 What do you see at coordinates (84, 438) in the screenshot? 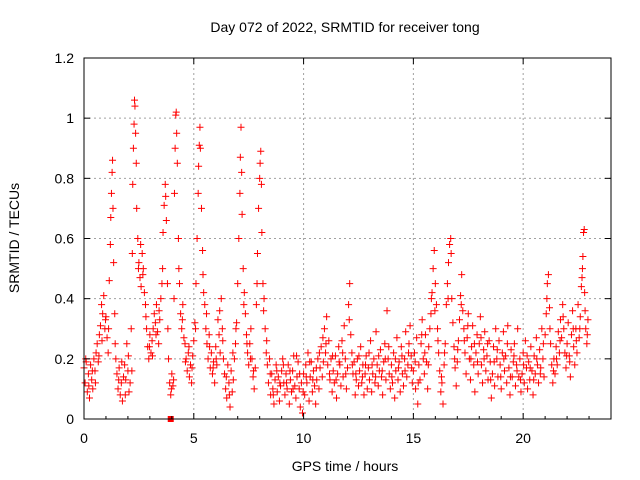
I see `x-tick-label: 0` at bounding box center [84, 438].